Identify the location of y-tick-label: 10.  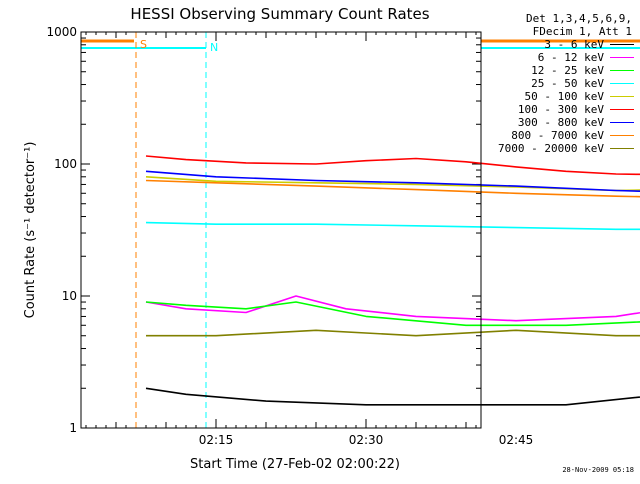
(69, 296).